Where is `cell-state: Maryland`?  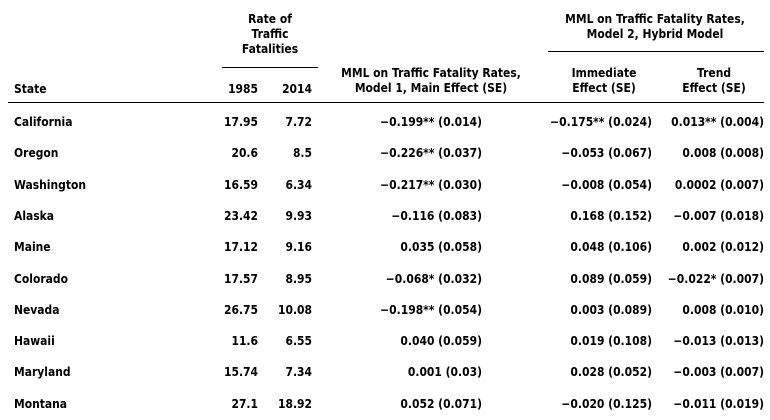
cell-state: Maryland is located at coordinates (42, 371).